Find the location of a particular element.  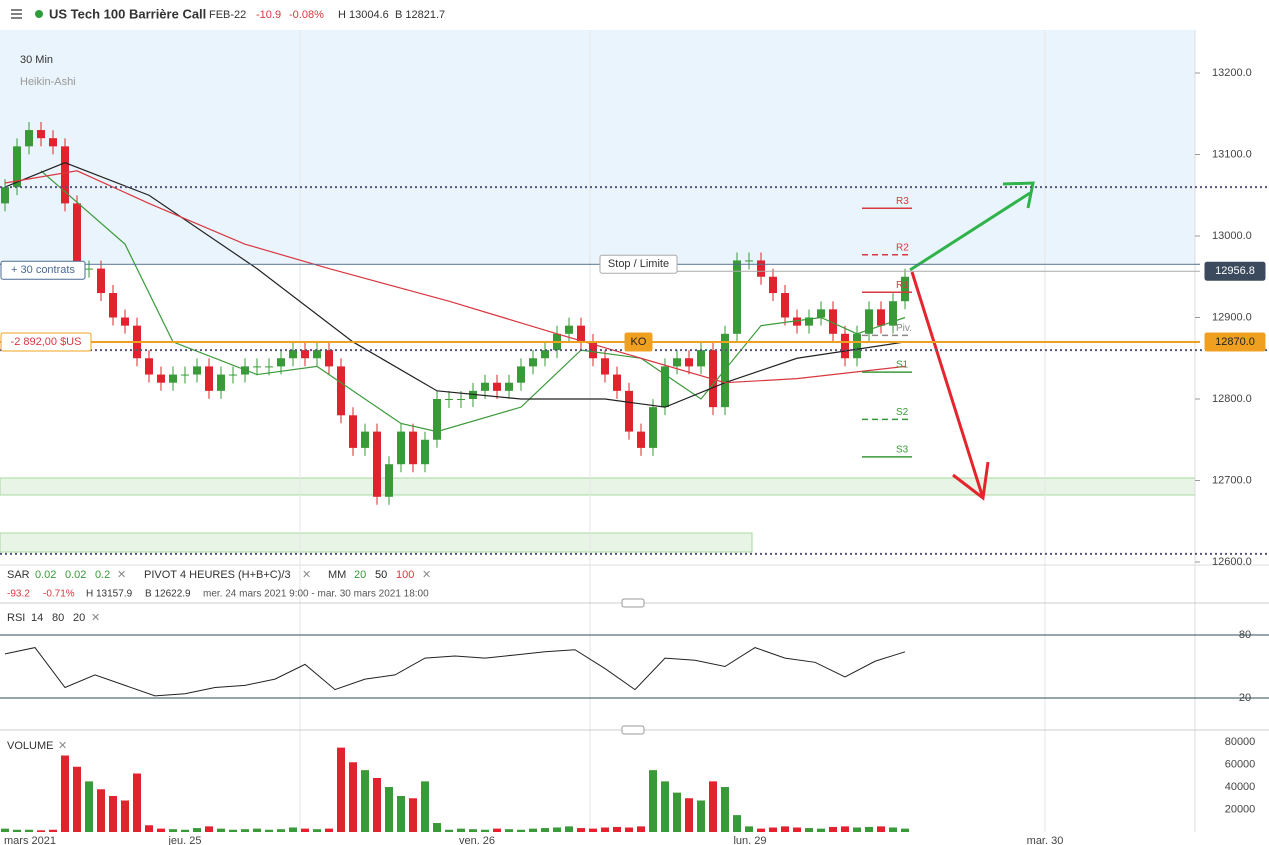

y-tick-label: 20 is located at coordinates (1245, 698).